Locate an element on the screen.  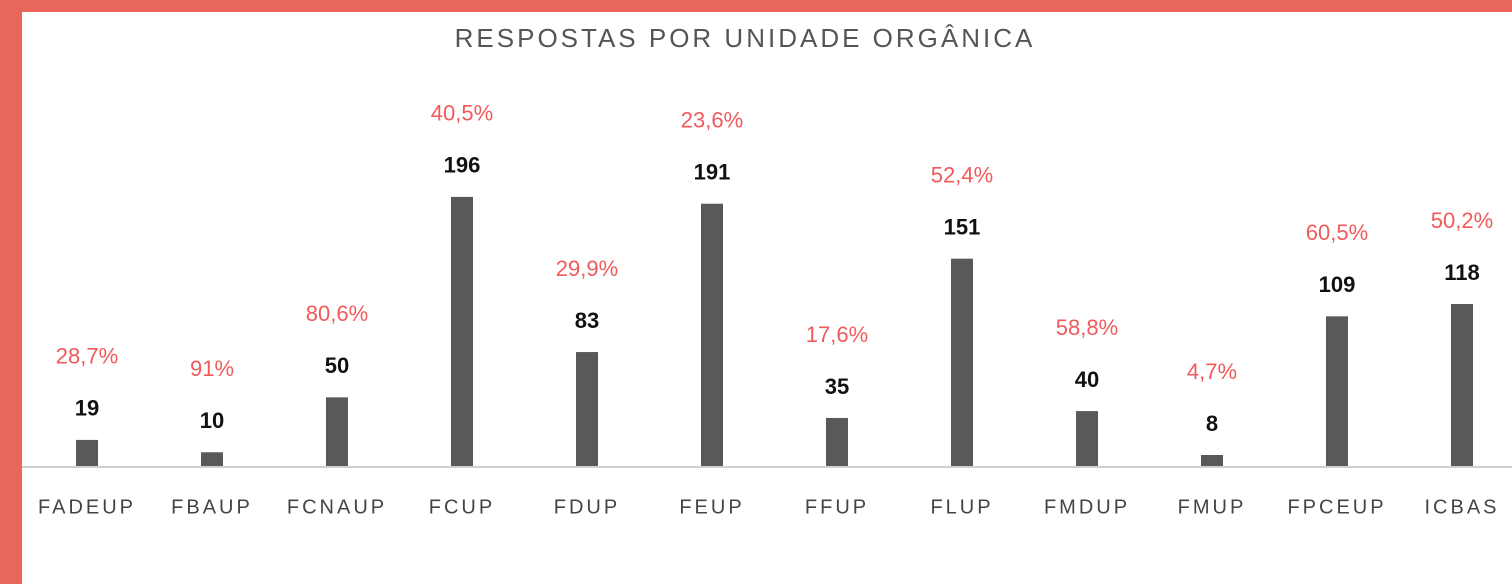
value-label: 196 is located at coordinates (462, 165).